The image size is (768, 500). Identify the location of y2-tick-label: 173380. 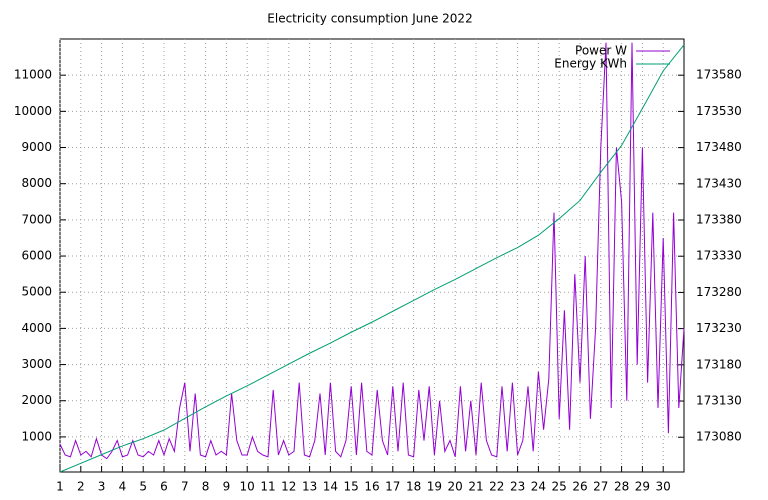
(719, 220).